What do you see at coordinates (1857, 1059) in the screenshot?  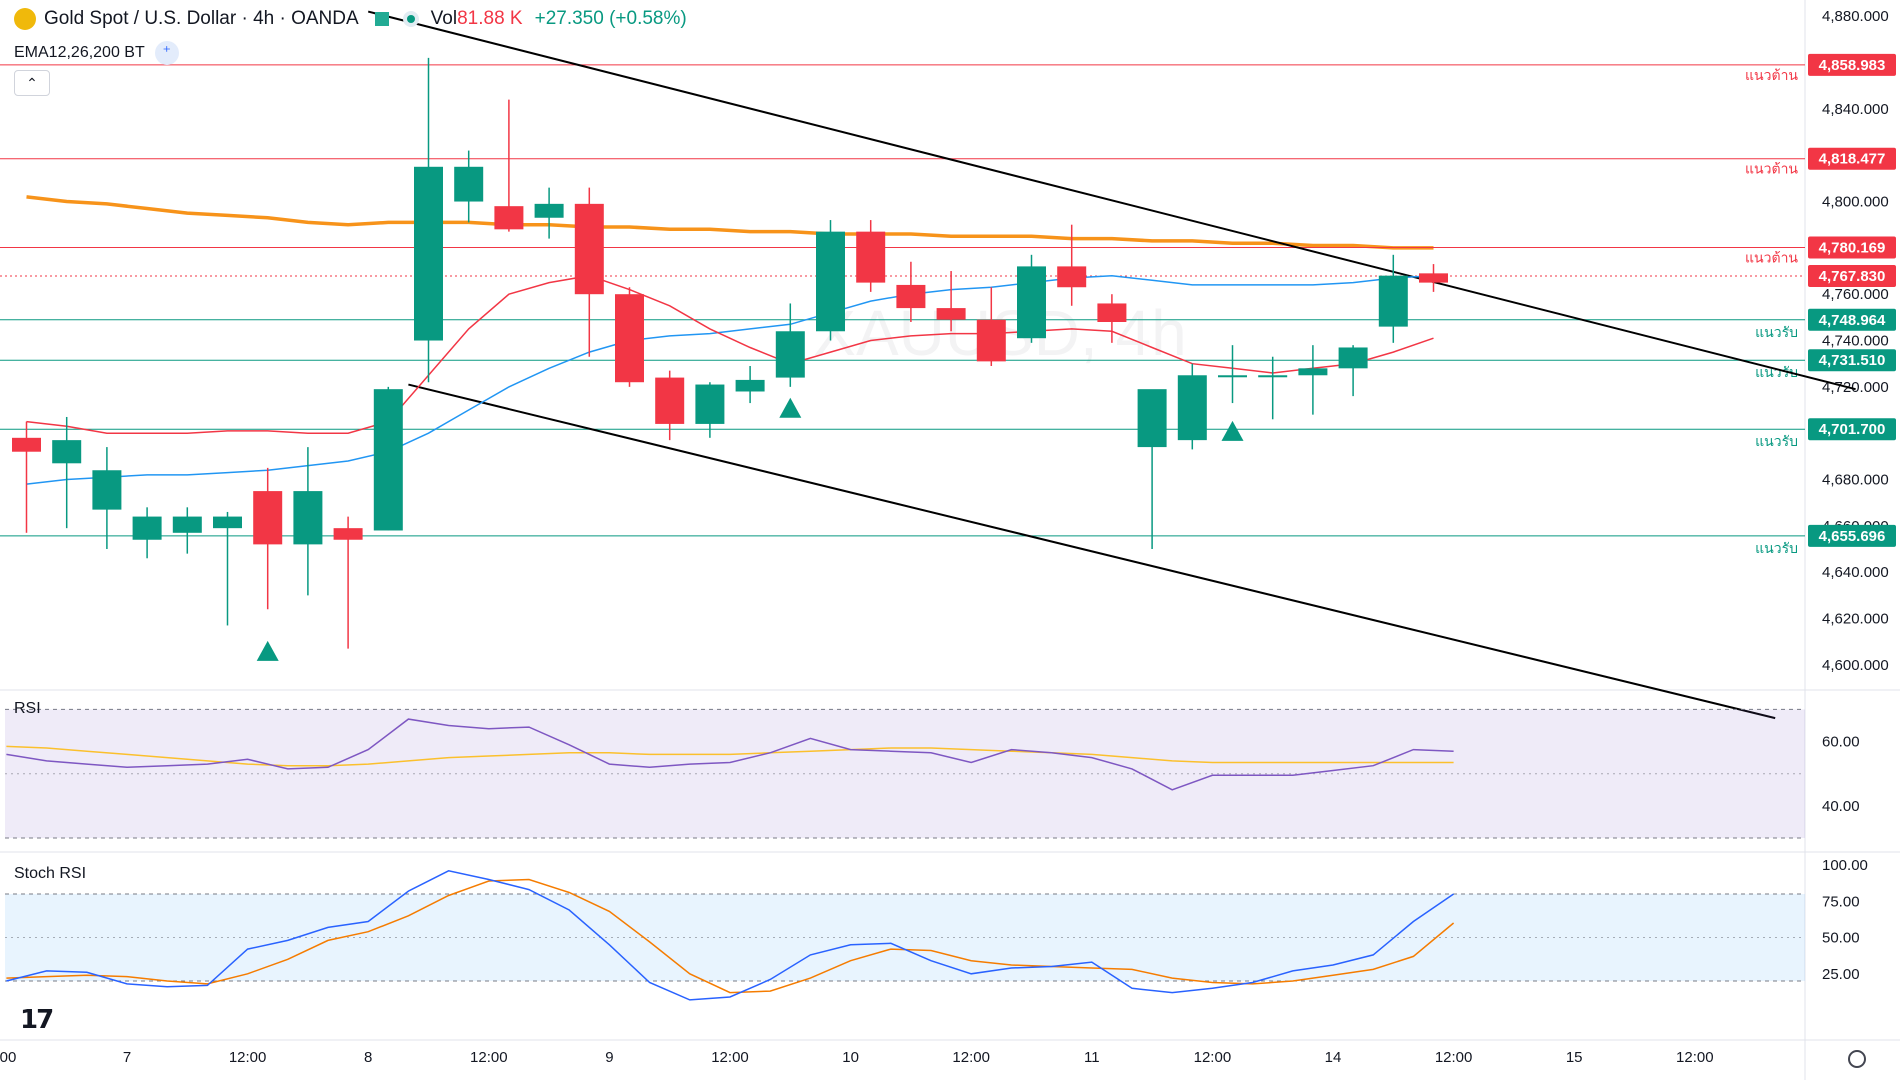 I see `settings-gear-icon` at bounding box center [1857, 1059].